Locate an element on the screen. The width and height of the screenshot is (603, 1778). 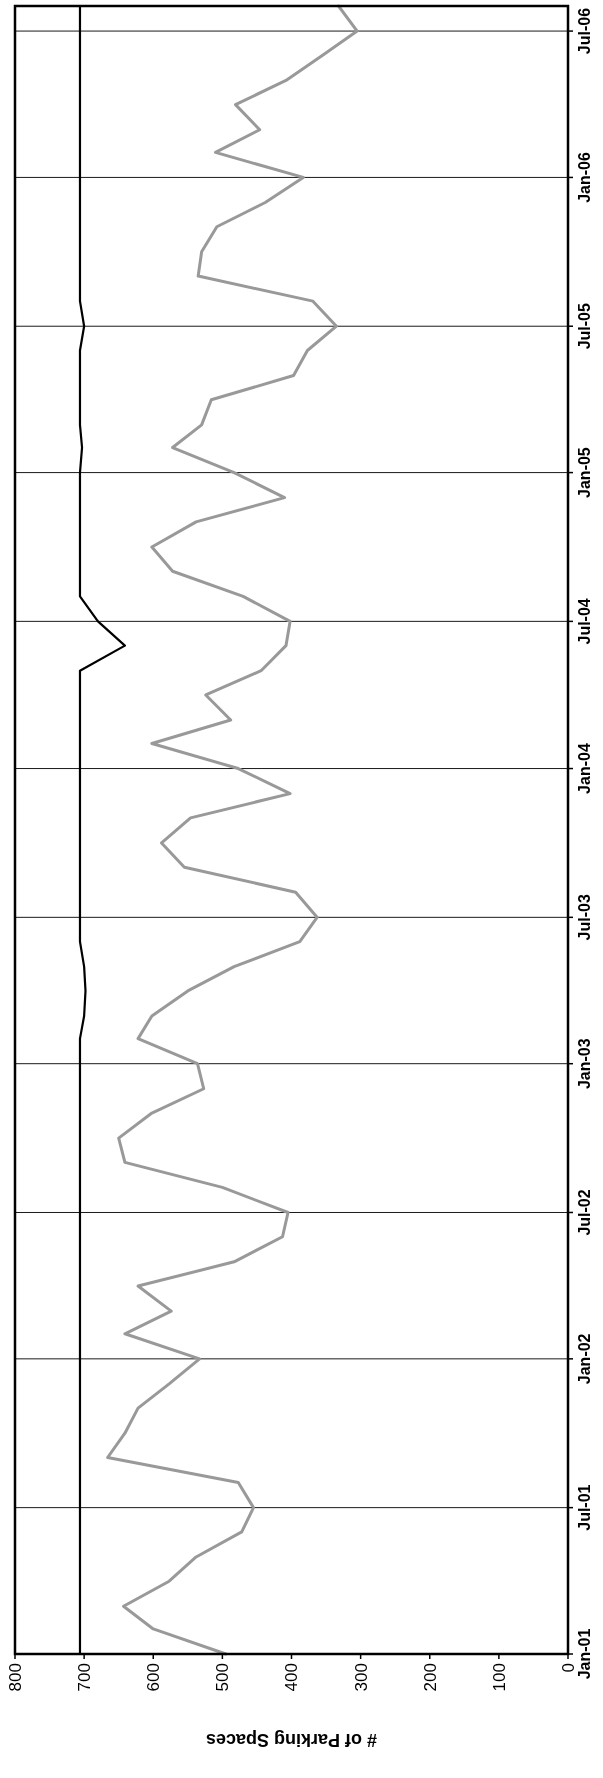
y-tick-label: Jan-05 is located at coordinates (584, 472).